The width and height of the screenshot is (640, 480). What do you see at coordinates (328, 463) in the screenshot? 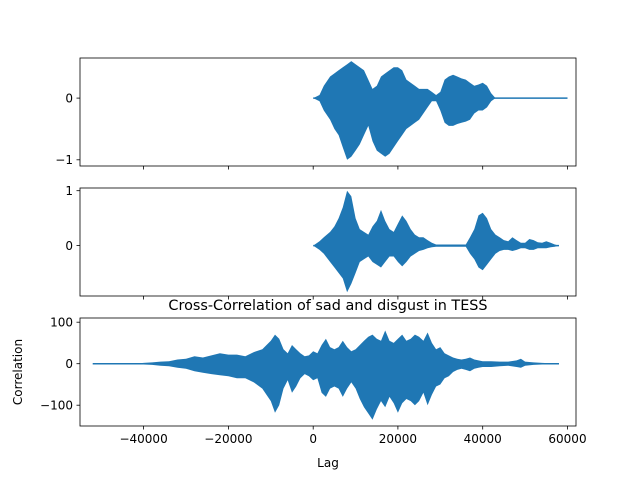
I see `x-axis-label: Lag` at bounding box center [328, 463].